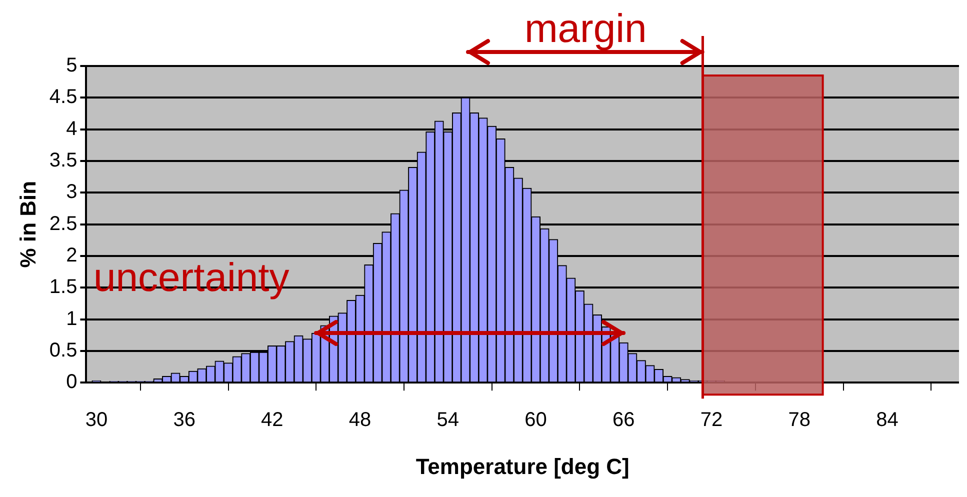 The width and height of the screenshot is (967, 497). Describe the element at coordinates (63, 223) in the screenshot. I see `y-tick-label: 2.5` at that location.